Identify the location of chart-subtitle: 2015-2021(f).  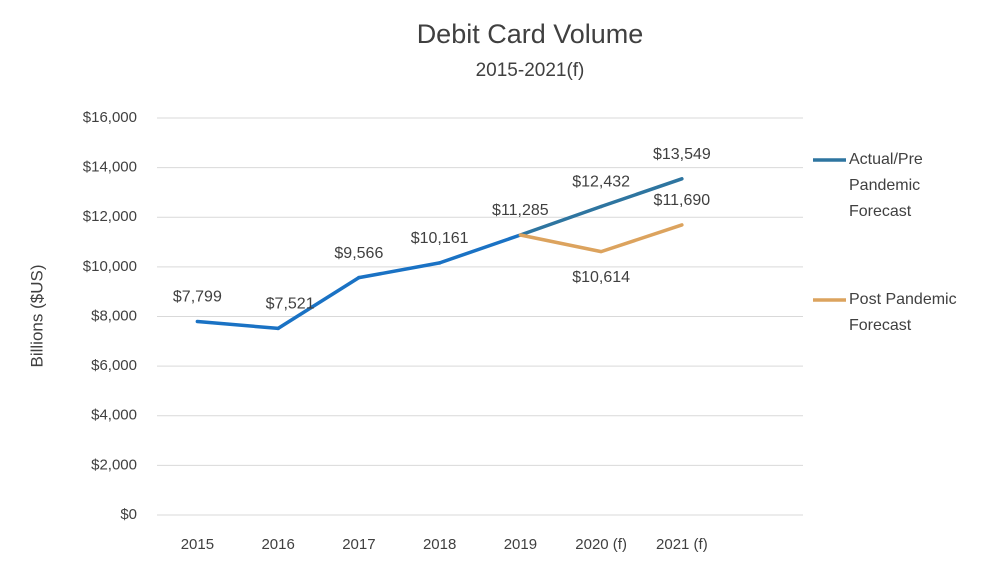
(530, 70).